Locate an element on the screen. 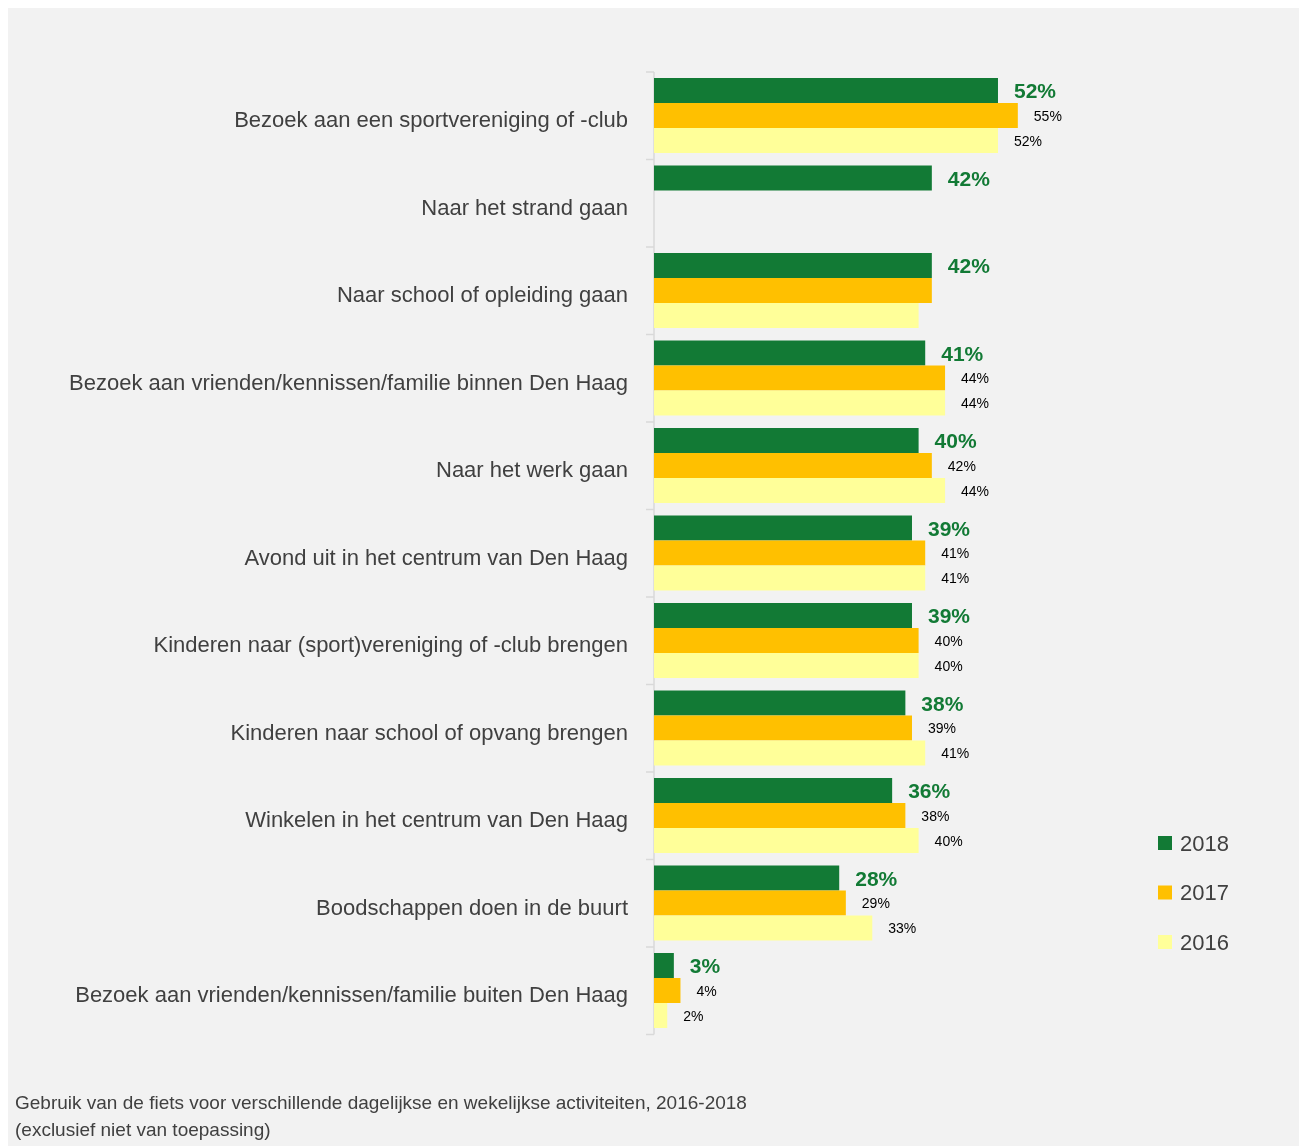  legend-label: 2018 is located at coordinates (1204, 843).